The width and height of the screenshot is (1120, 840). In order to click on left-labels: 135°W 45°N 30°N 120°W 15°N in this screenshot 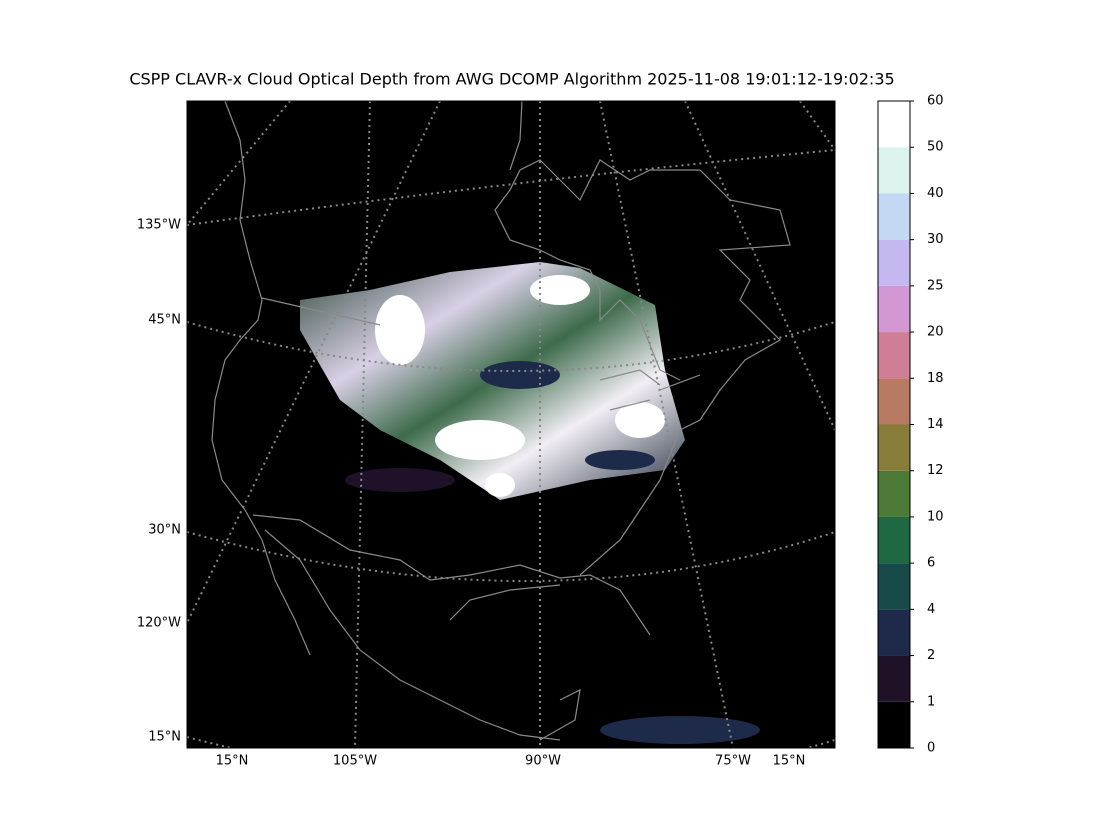, I will do `click(159, 481)`.